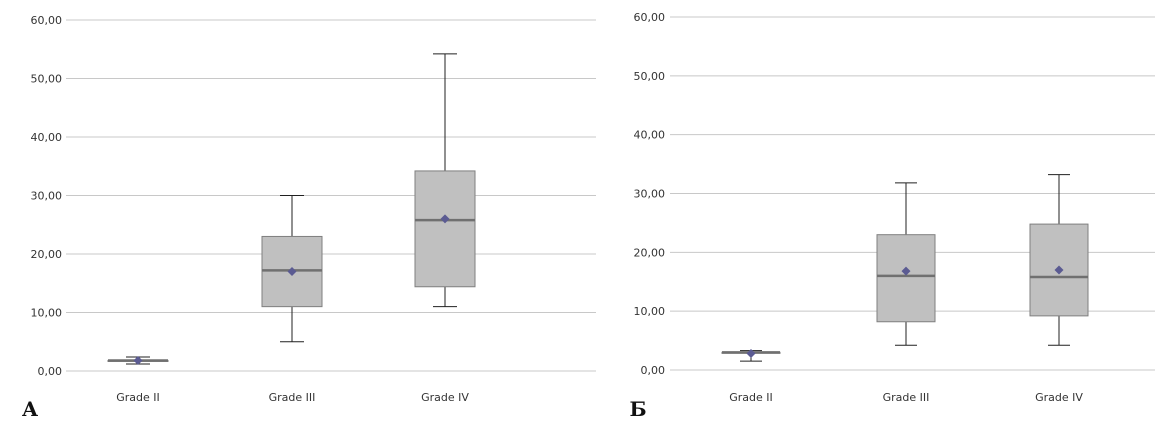 The height and width of the screenshot is (425, 1171). I want to click on panel-letter: А, so click(30, 409).